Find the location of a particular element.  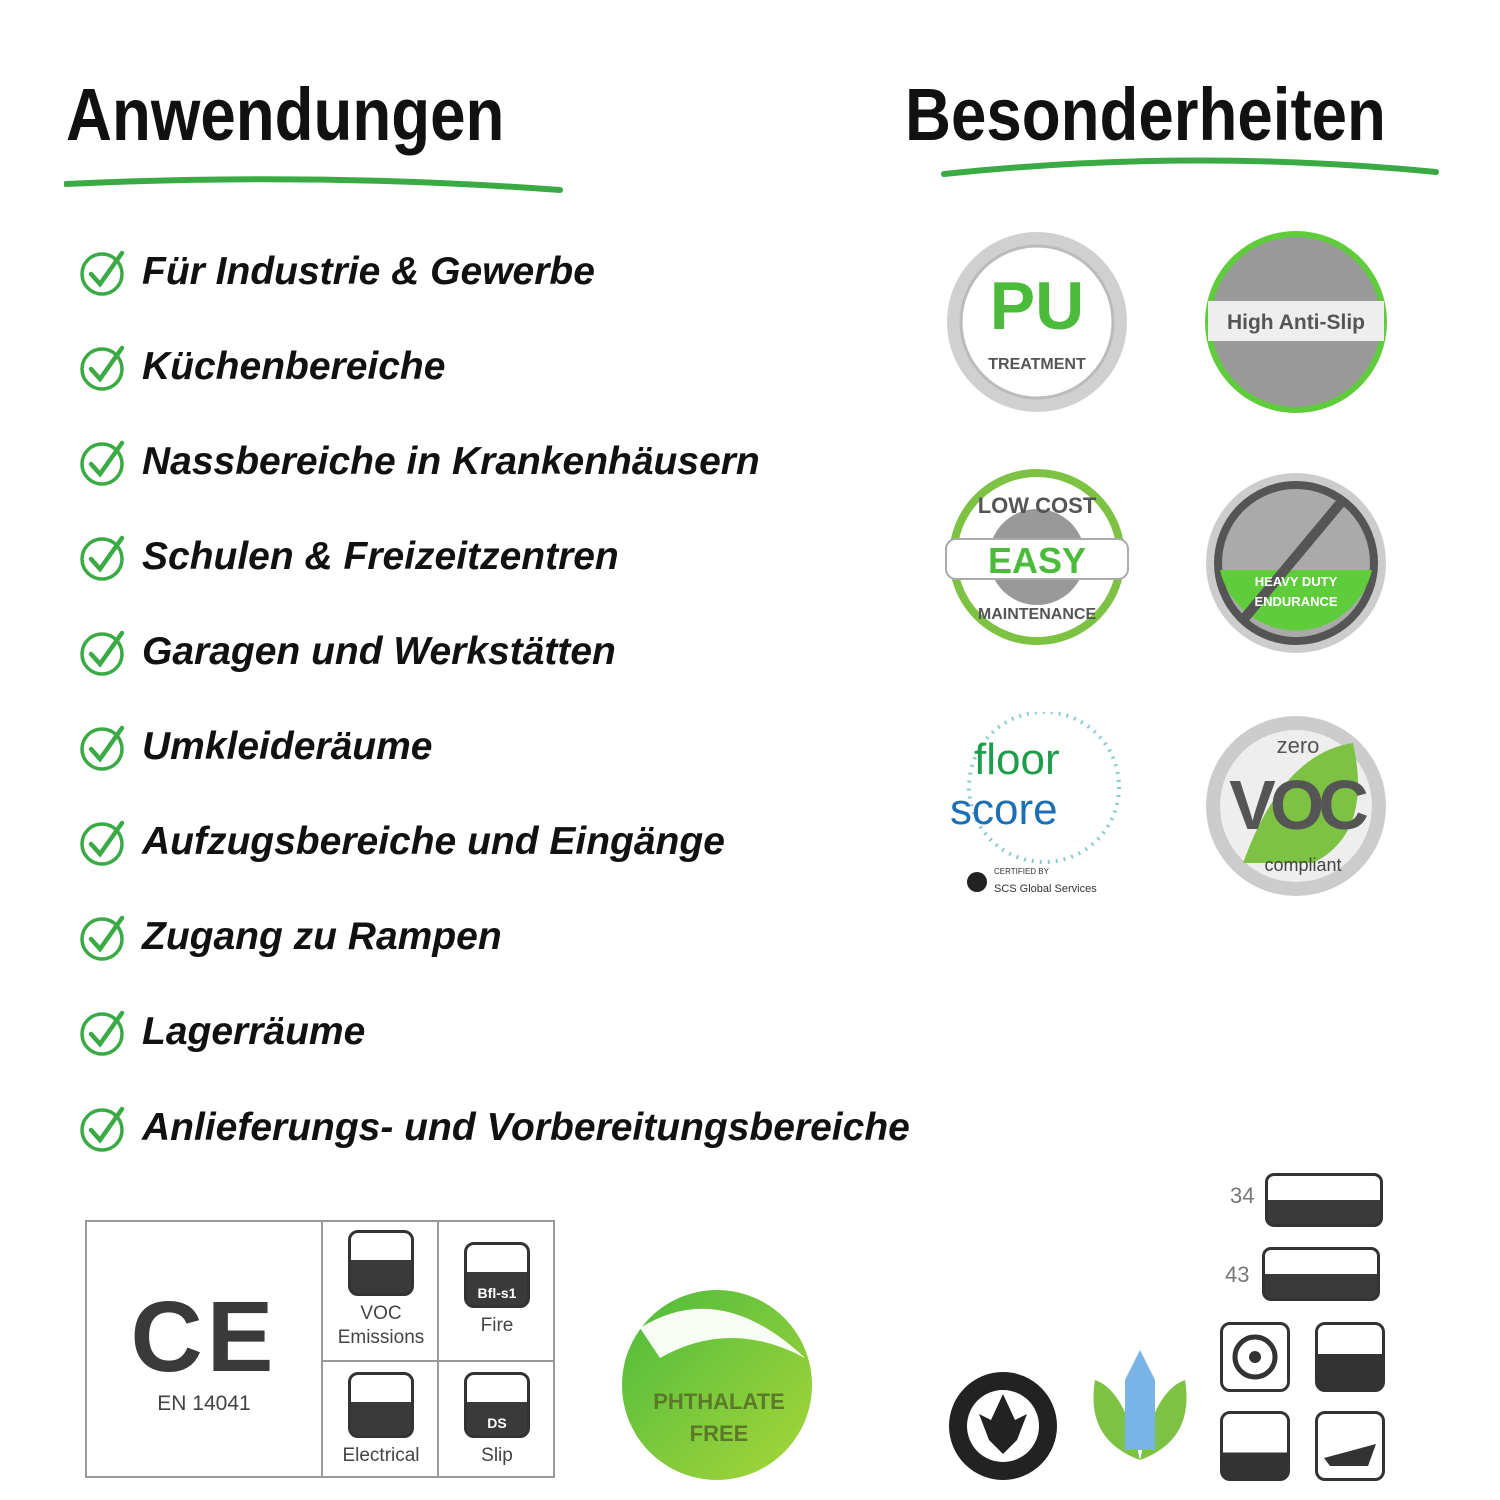

list-item: Nassbereiche in Krankenhäusern is located at coordinates (419, 462).